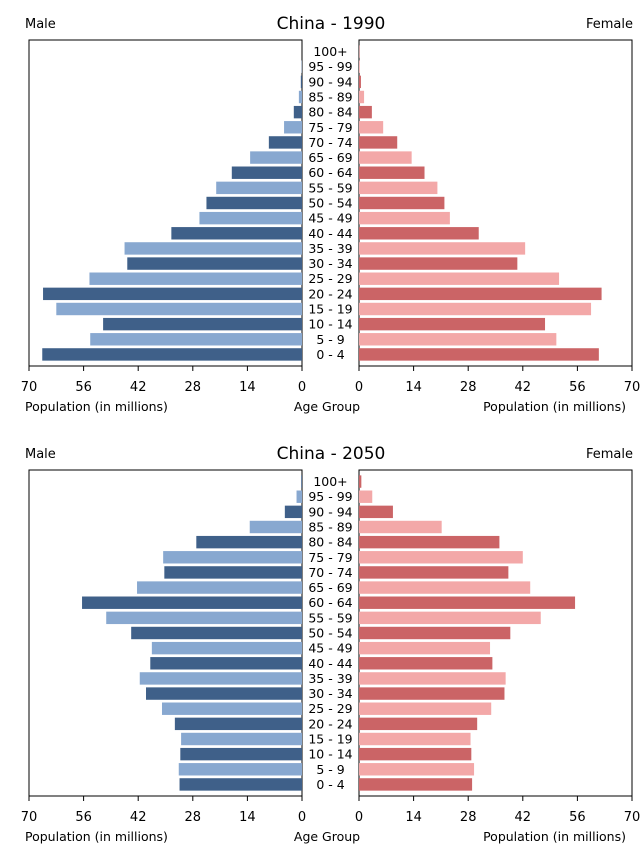  Describe the element at coordinates (359, 387) in the screenshot. I see `female-x-tick-label: 0` at that location.